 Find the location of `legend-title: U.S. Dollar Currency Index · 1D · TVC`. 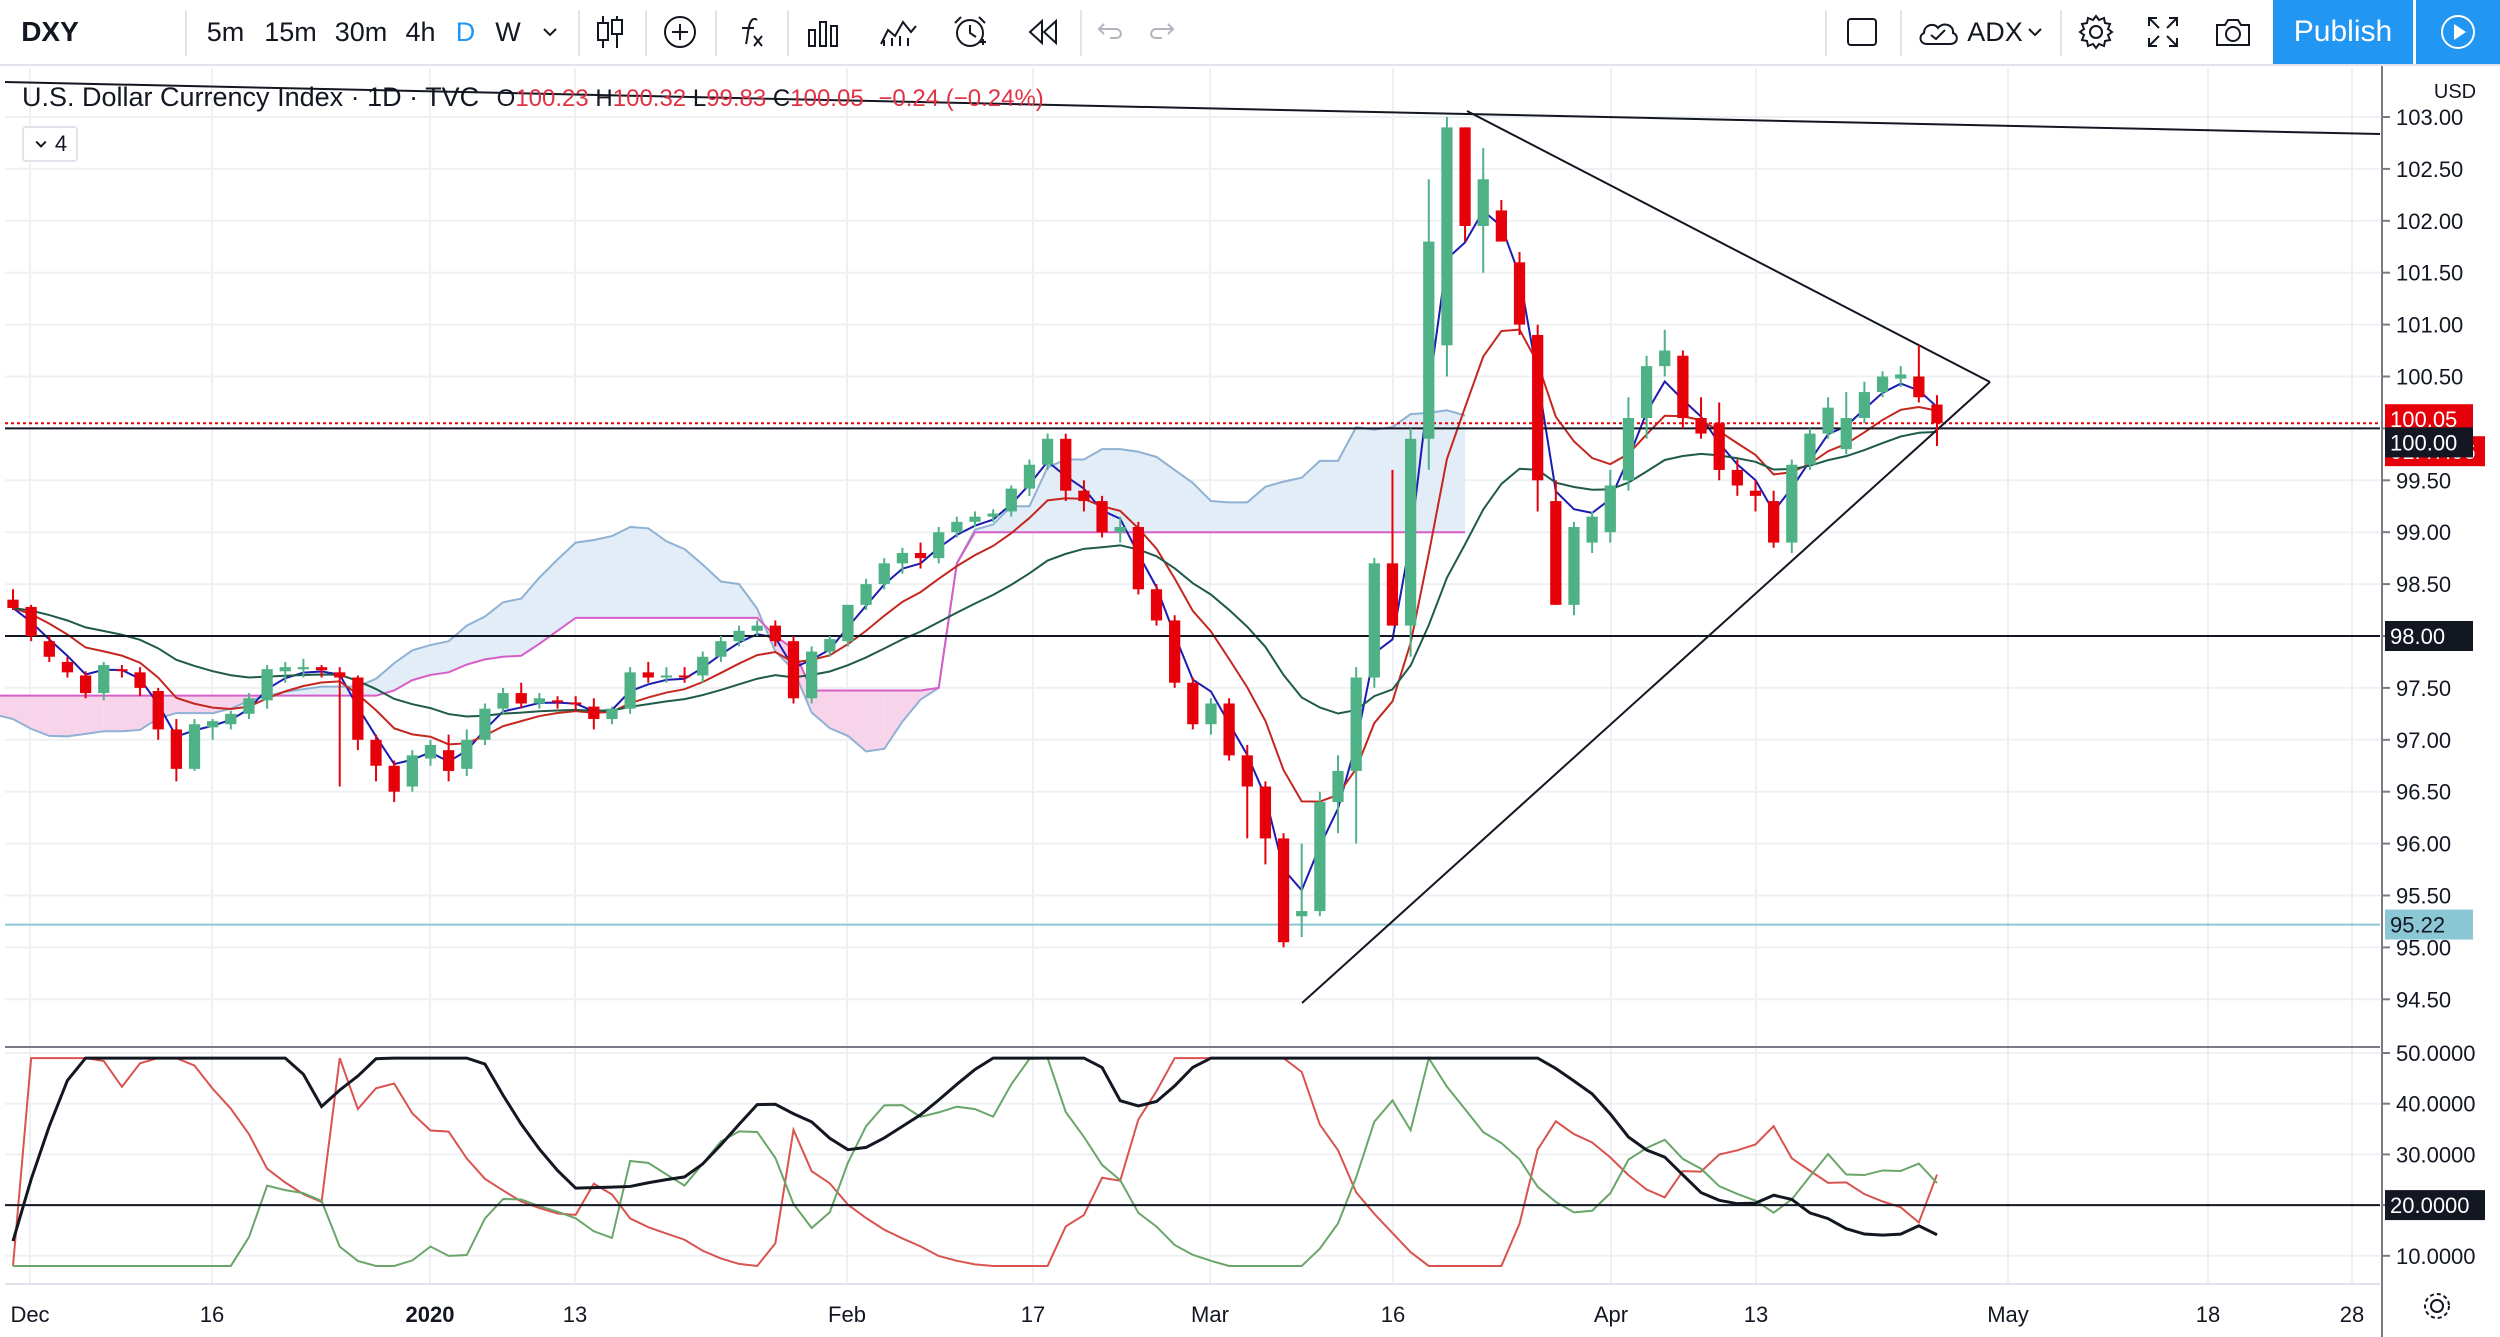

legend-title: U.S. Dollar Currency Index · 1D · TVC is located at coordinates (251, 97).